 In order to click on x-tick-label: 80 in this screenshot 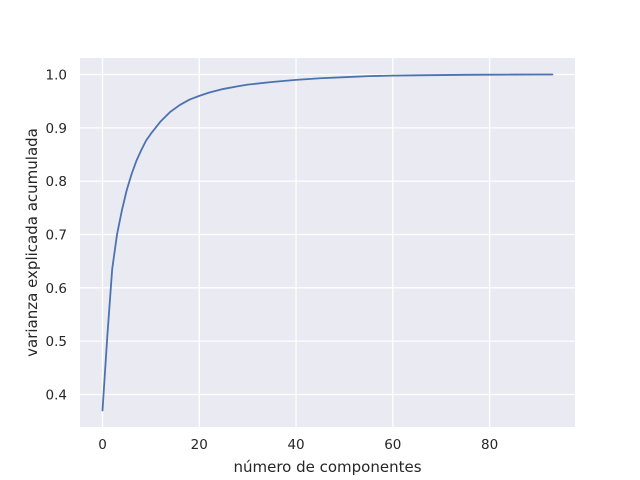, I will do `click(489, 445)`.